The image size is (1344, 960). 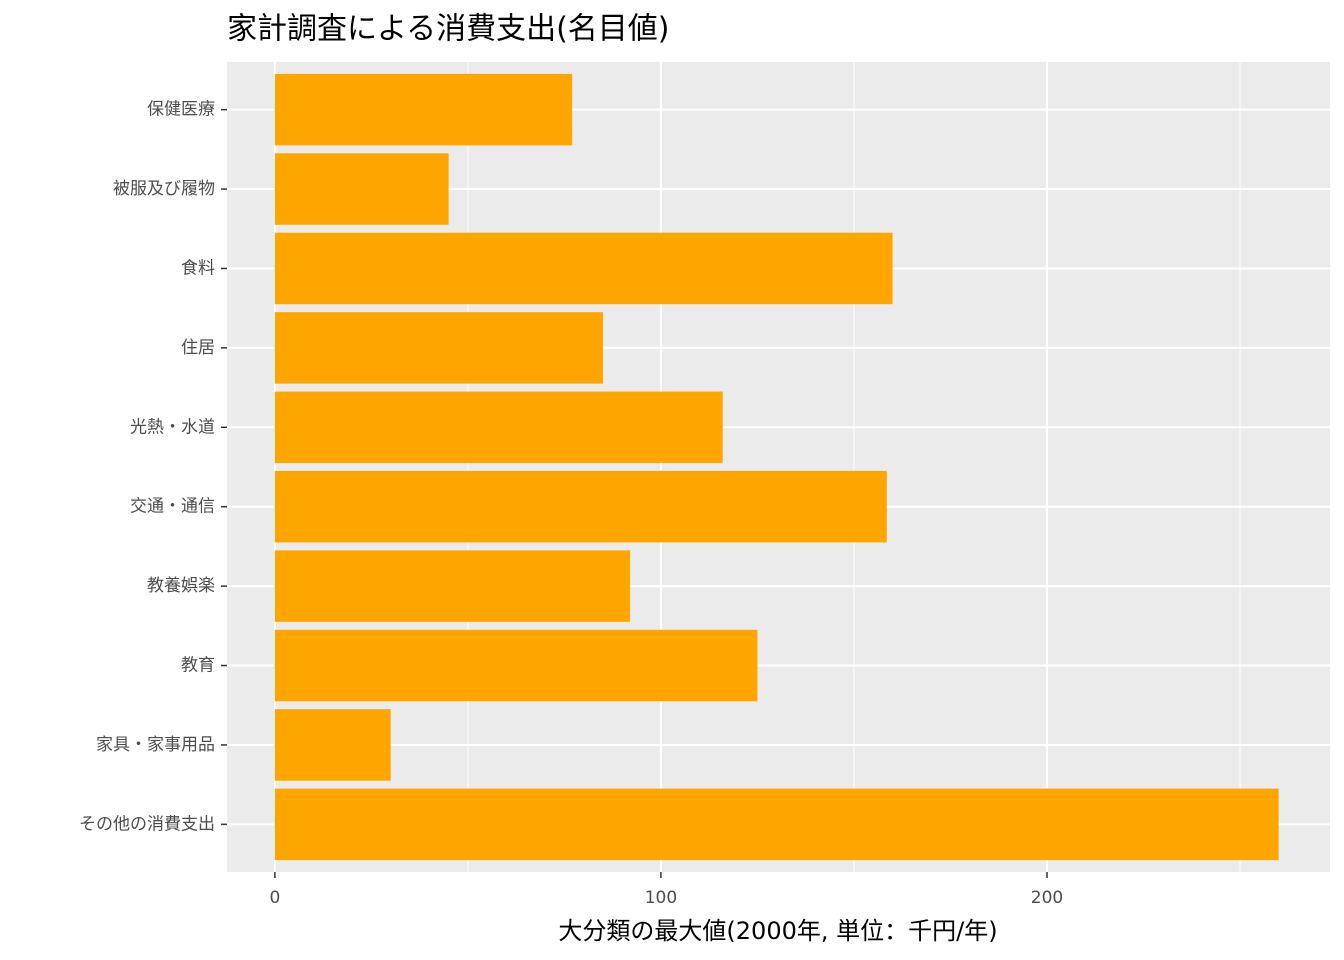 I want to click on y-tick-label: 被服及び履物, so click(x=164, y=189).